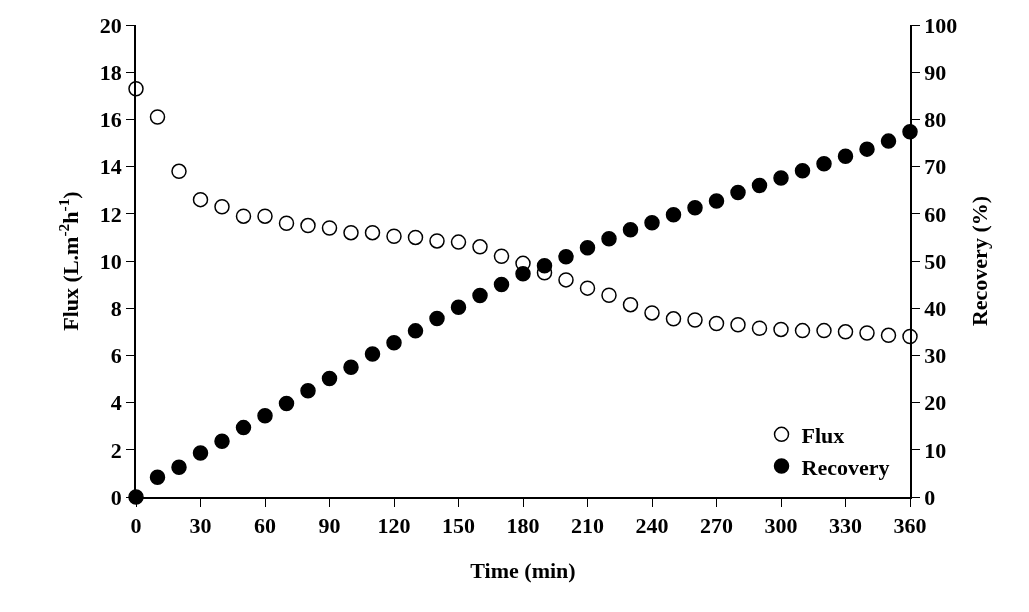 This screenshot has width=1029, height=612. What do you see at coordinates (652, 526) in the screenshot?
I see `x-tick-label: 240` at bounding box center [652, 526].